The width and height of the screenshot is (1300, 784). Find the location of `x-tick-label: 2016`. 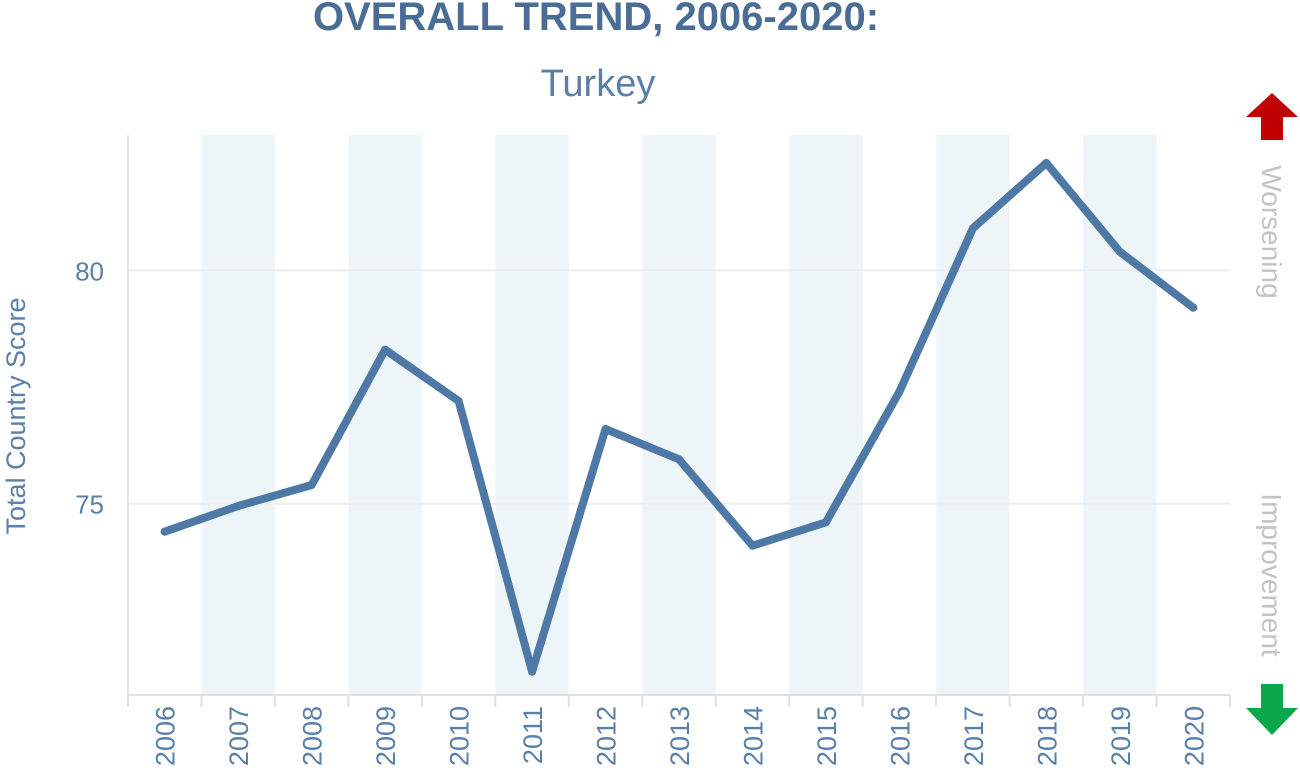

x-tick-label: 2016 is located at coordinates (900, 736).